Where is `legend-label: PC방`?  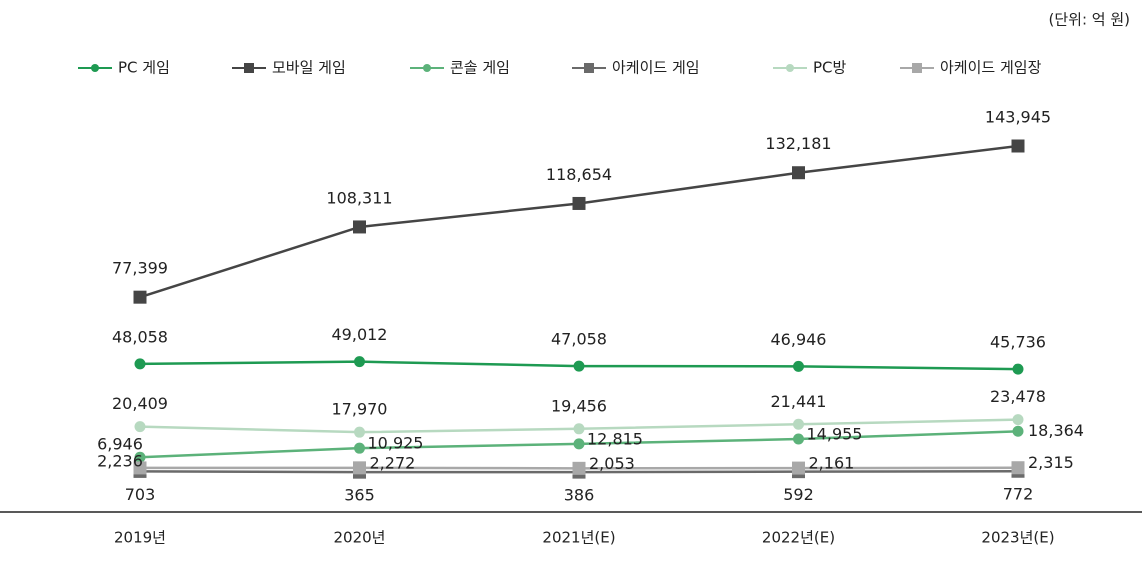
legend-label: PC방 is located at coordinates (830, 68).